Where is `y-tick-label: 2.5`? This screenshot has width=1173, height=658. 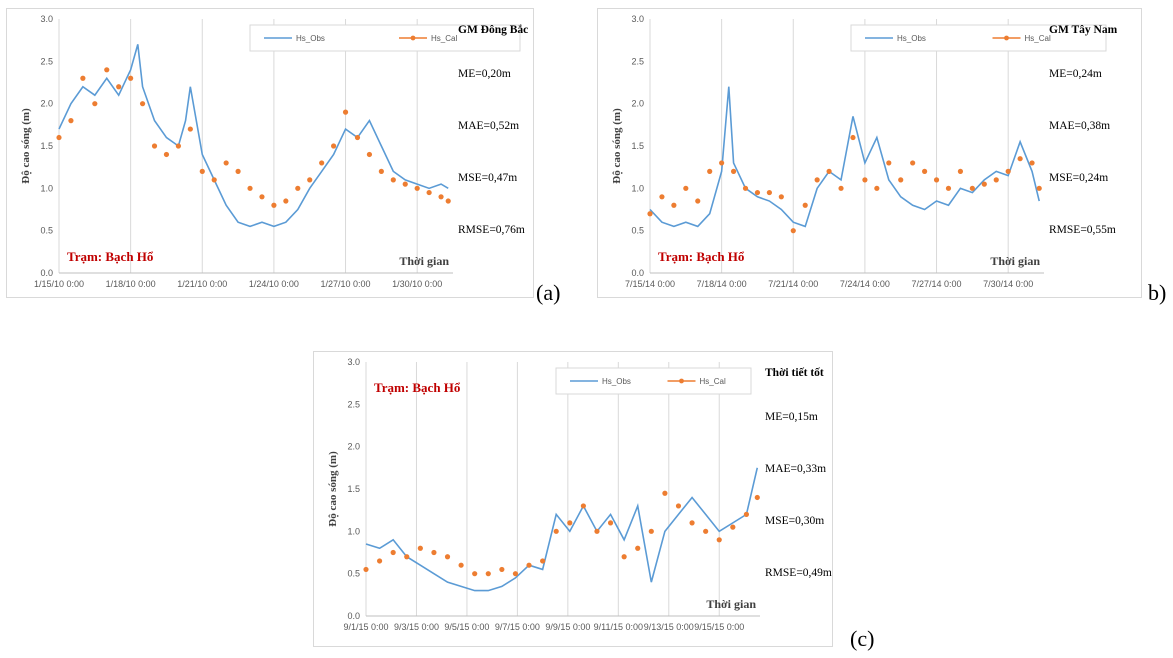
y-tick-label: 2.5 is located at coordinates (637, 61).